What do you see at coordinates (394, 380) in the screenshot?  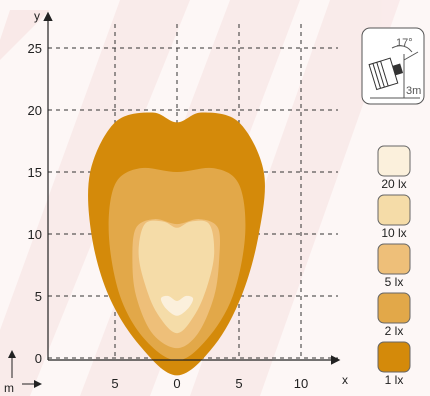 I see `legend-label-1lx: 1 lx` at bounding box center [394, 380].